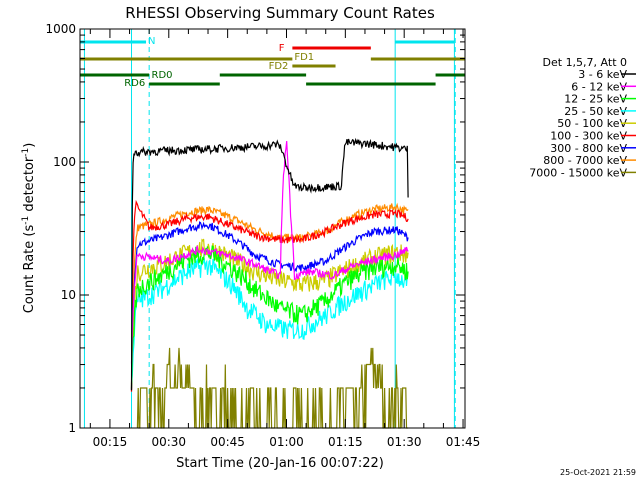  Describe the element at coordinates (26, 152) in the screenshot. I see `y-axis-label-sup2: -1` at that location.